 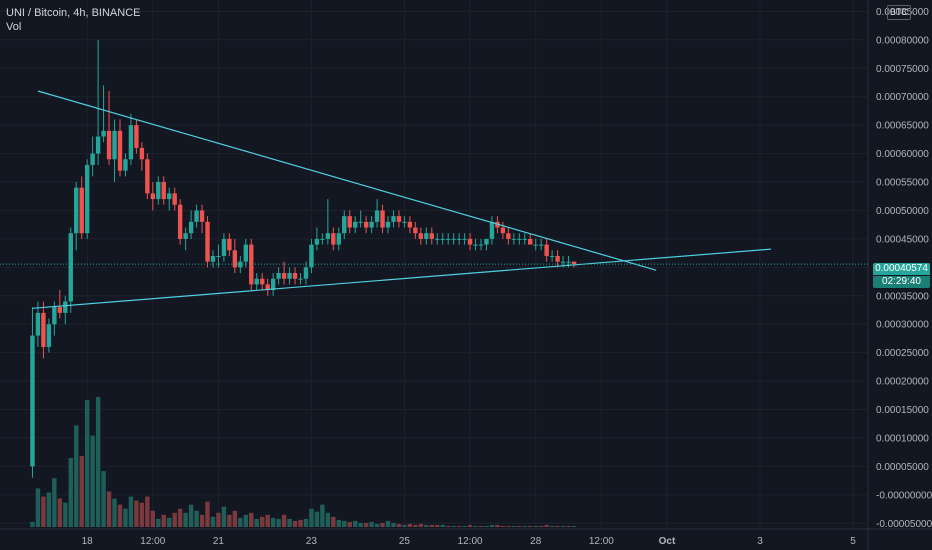 I want to click on y-tick-label: 0.00015000, so click(x=902, y=410).